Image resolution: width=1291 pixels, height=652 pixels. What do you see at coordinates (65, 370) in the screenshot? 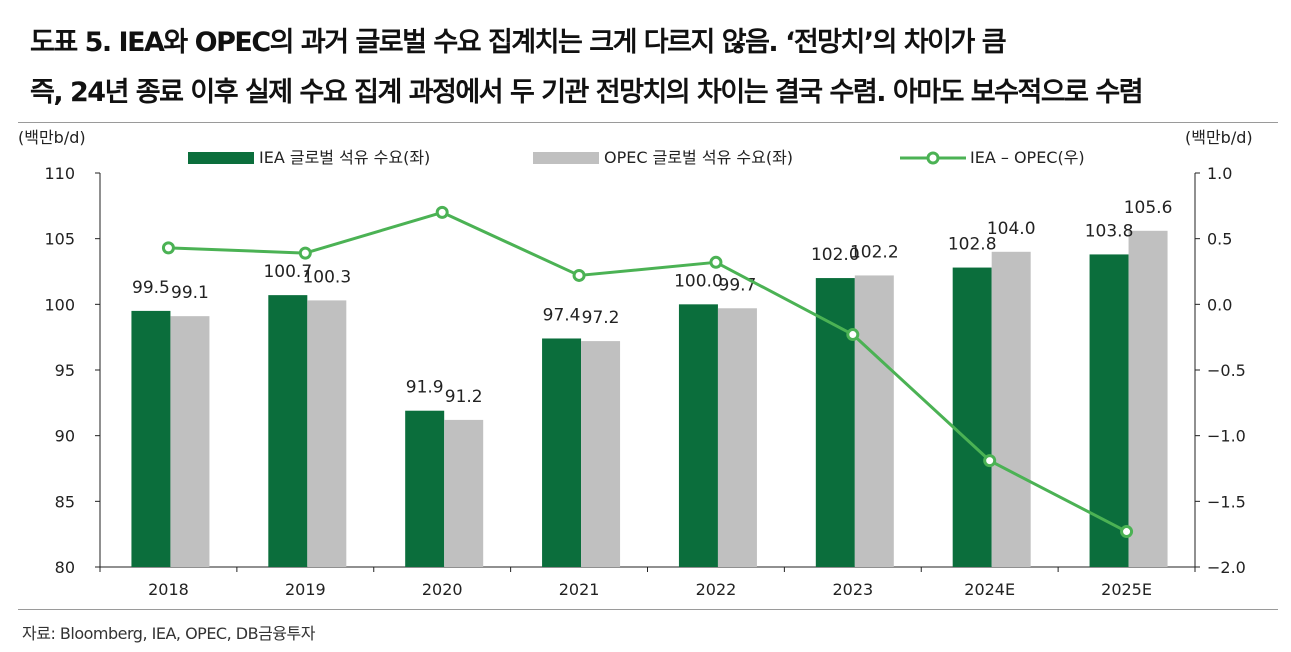
I see `left-tick-label: 95` at bounding box center [65, 370].